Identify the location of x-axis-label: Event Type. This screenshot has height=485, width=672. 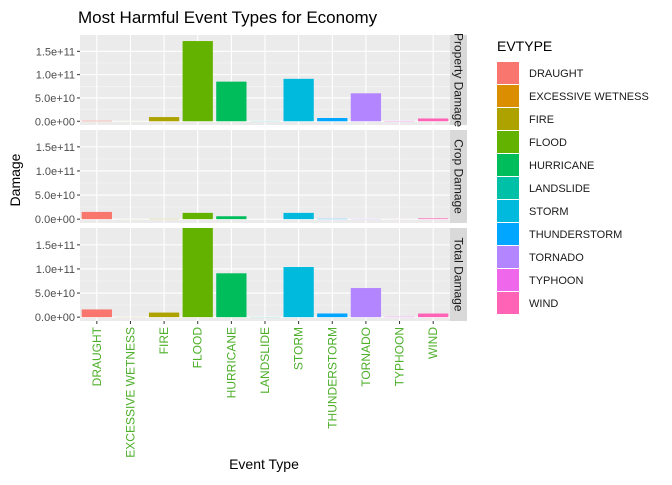
(264, 464).